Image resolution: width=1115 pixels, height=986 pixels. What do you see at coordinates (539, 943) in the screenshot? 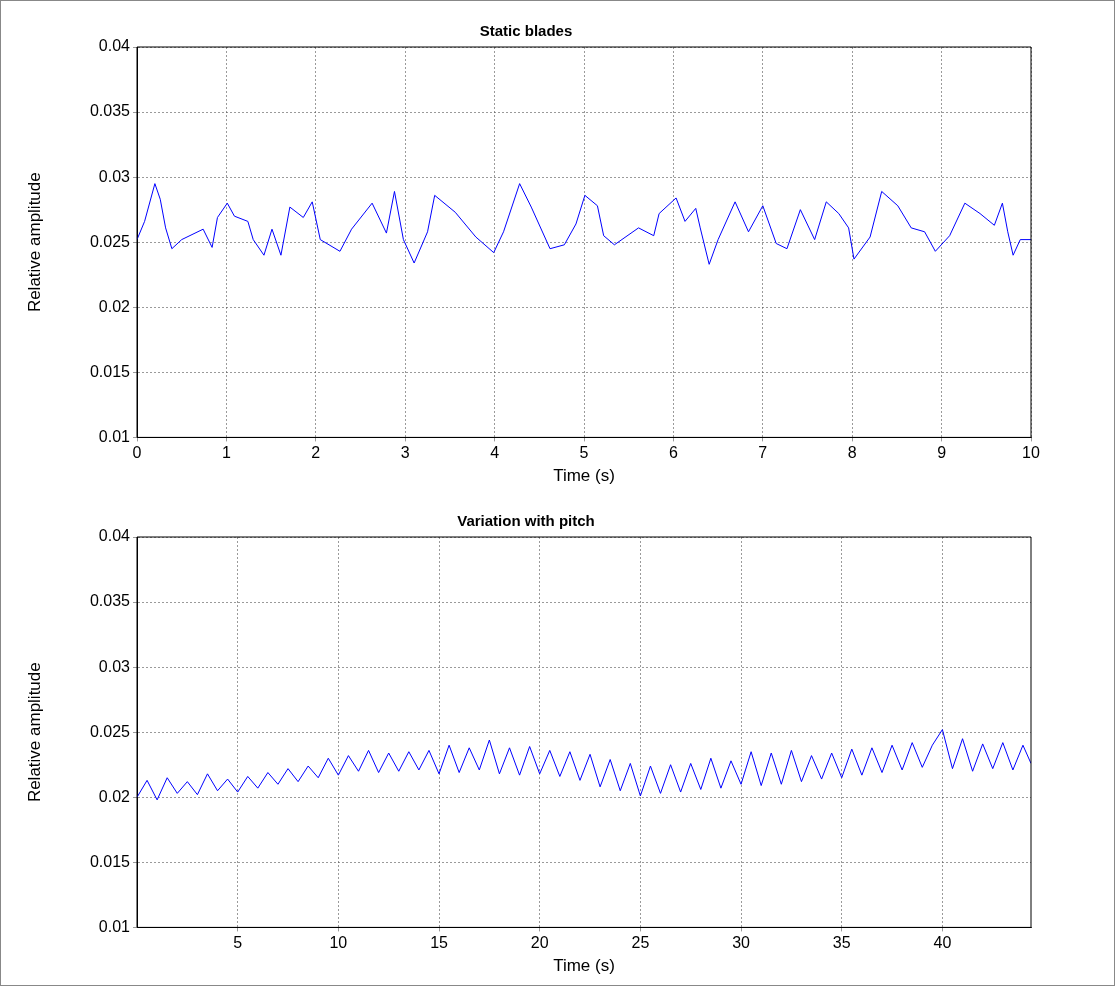
I see `x-tick-label: 20` at bounding box center [539, 943].